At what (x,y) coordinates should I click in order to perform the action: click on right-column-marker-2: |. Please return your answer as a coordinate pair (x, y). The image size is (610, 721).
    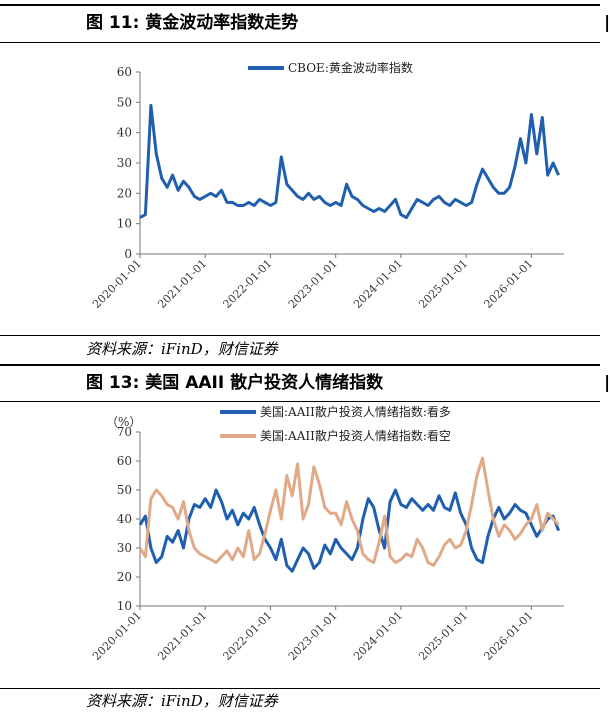
    Looking at the image, I should click on (607, 383).